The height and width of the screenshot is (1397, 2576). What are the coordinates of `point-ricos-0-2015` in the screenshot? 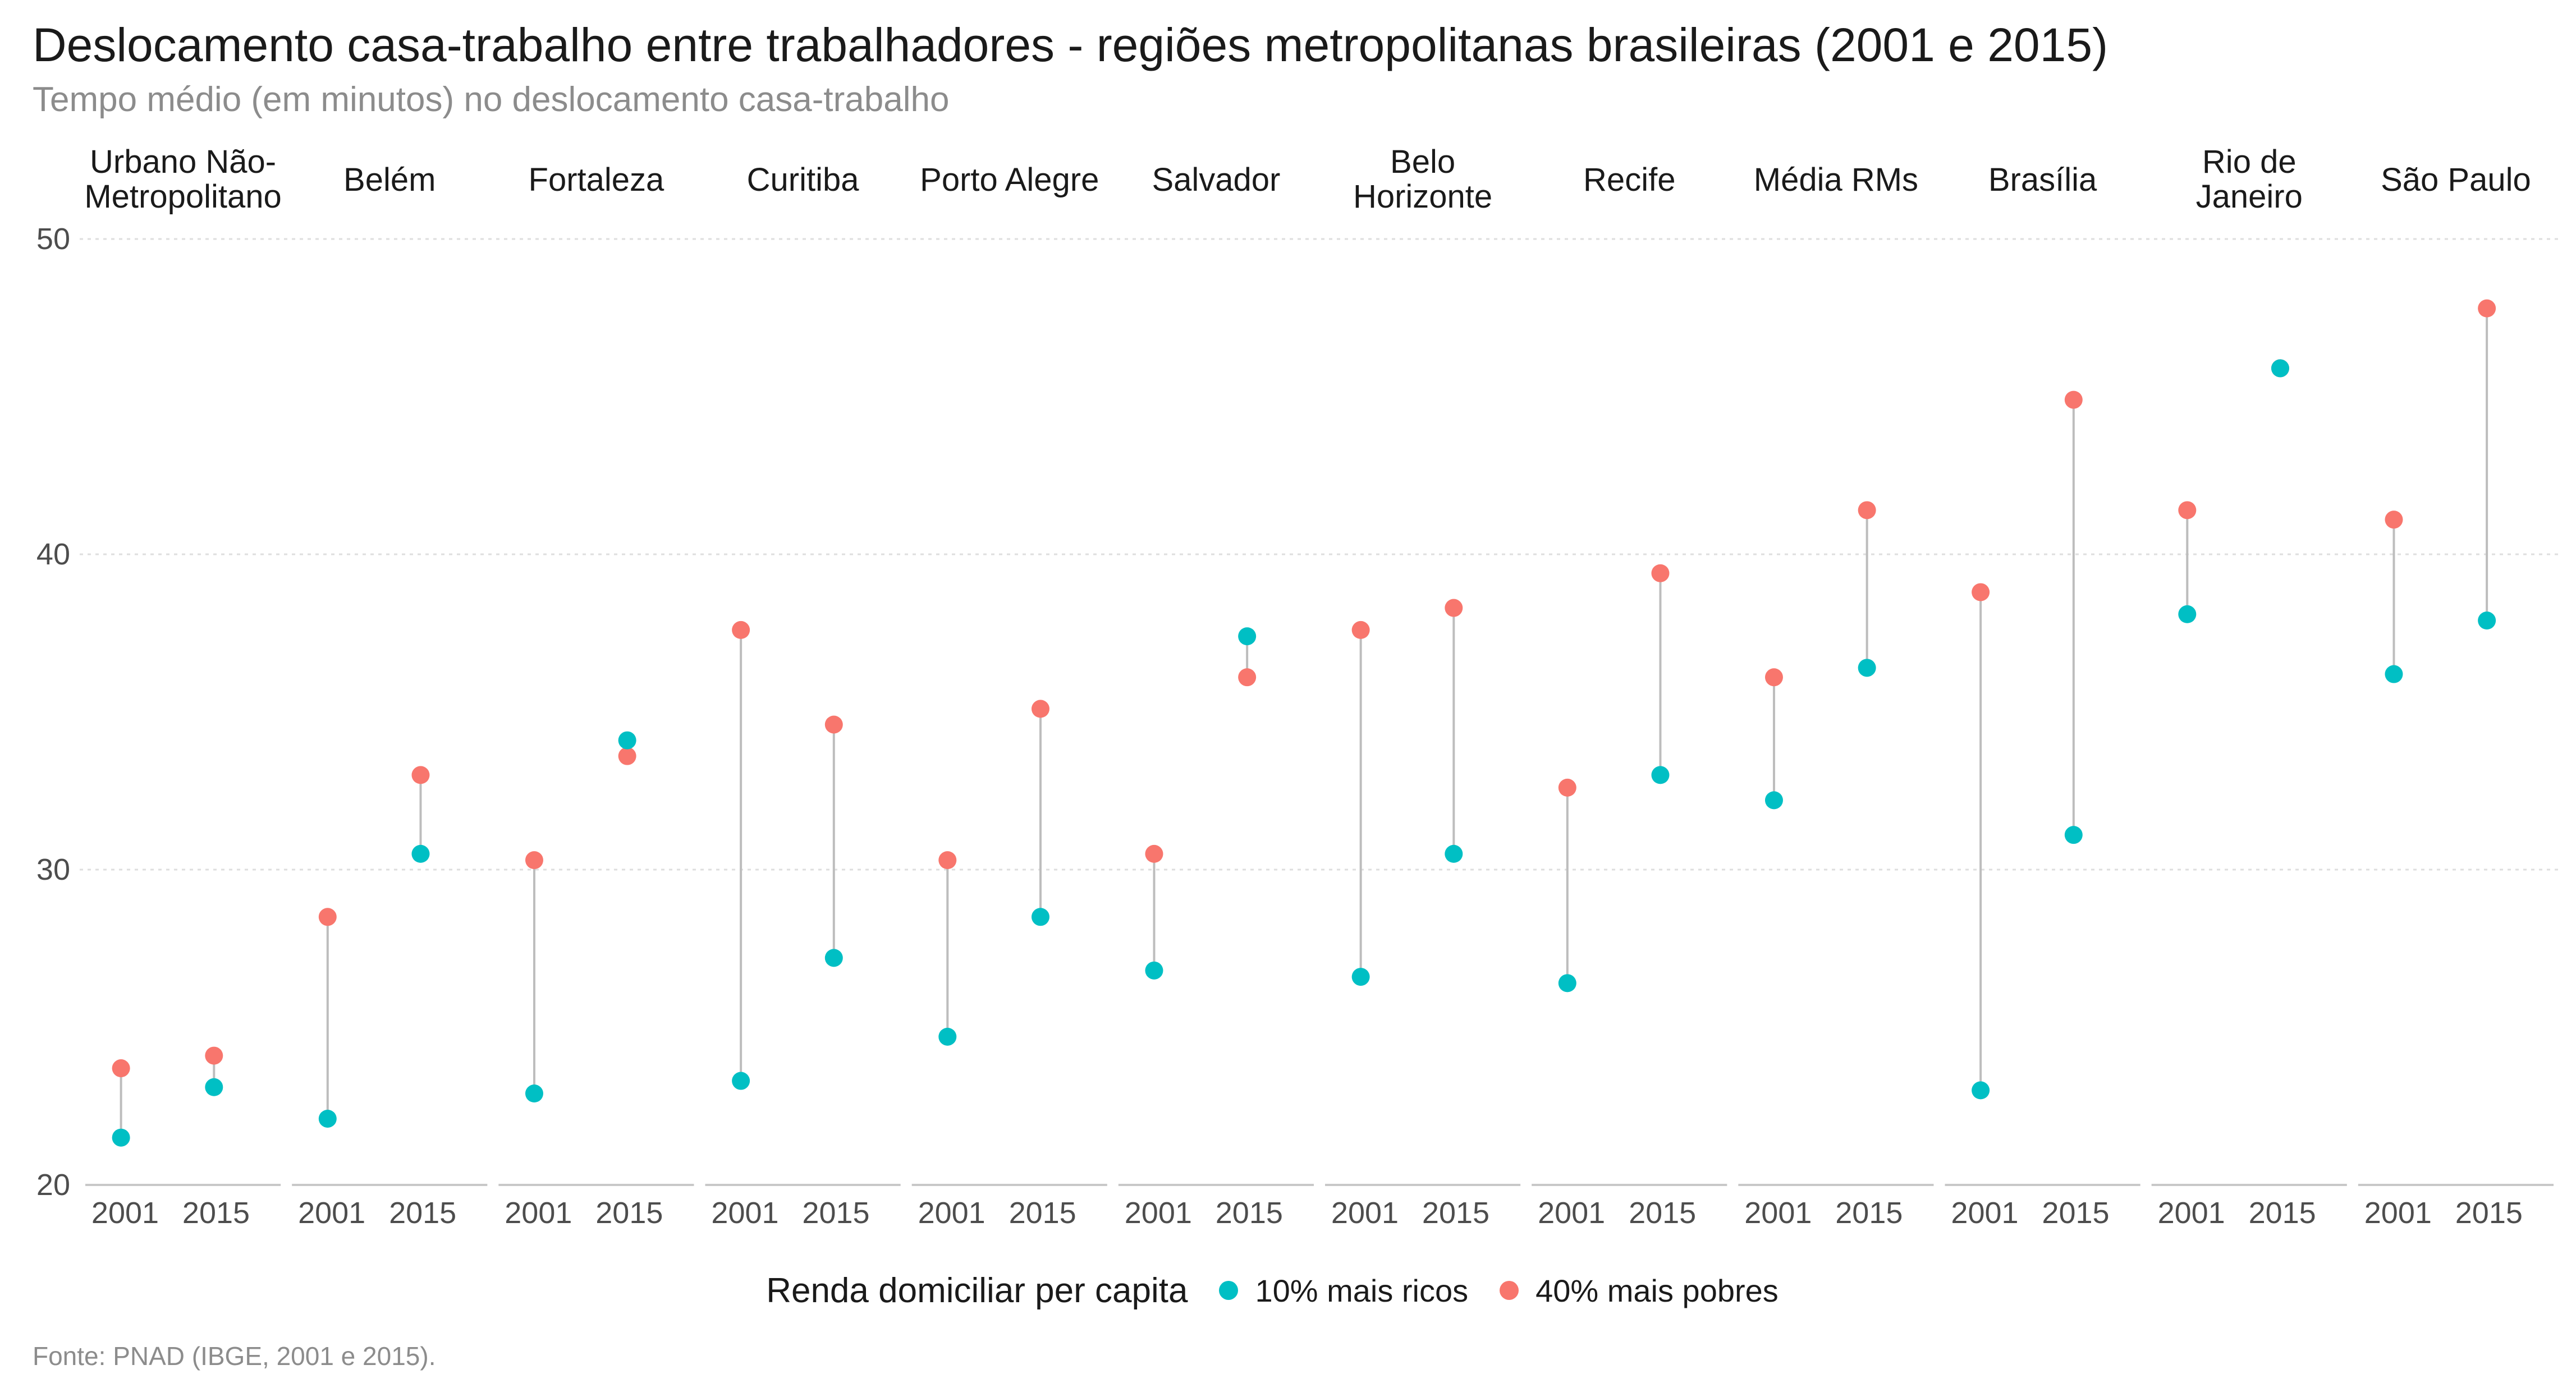 It's located at (214, 1087).